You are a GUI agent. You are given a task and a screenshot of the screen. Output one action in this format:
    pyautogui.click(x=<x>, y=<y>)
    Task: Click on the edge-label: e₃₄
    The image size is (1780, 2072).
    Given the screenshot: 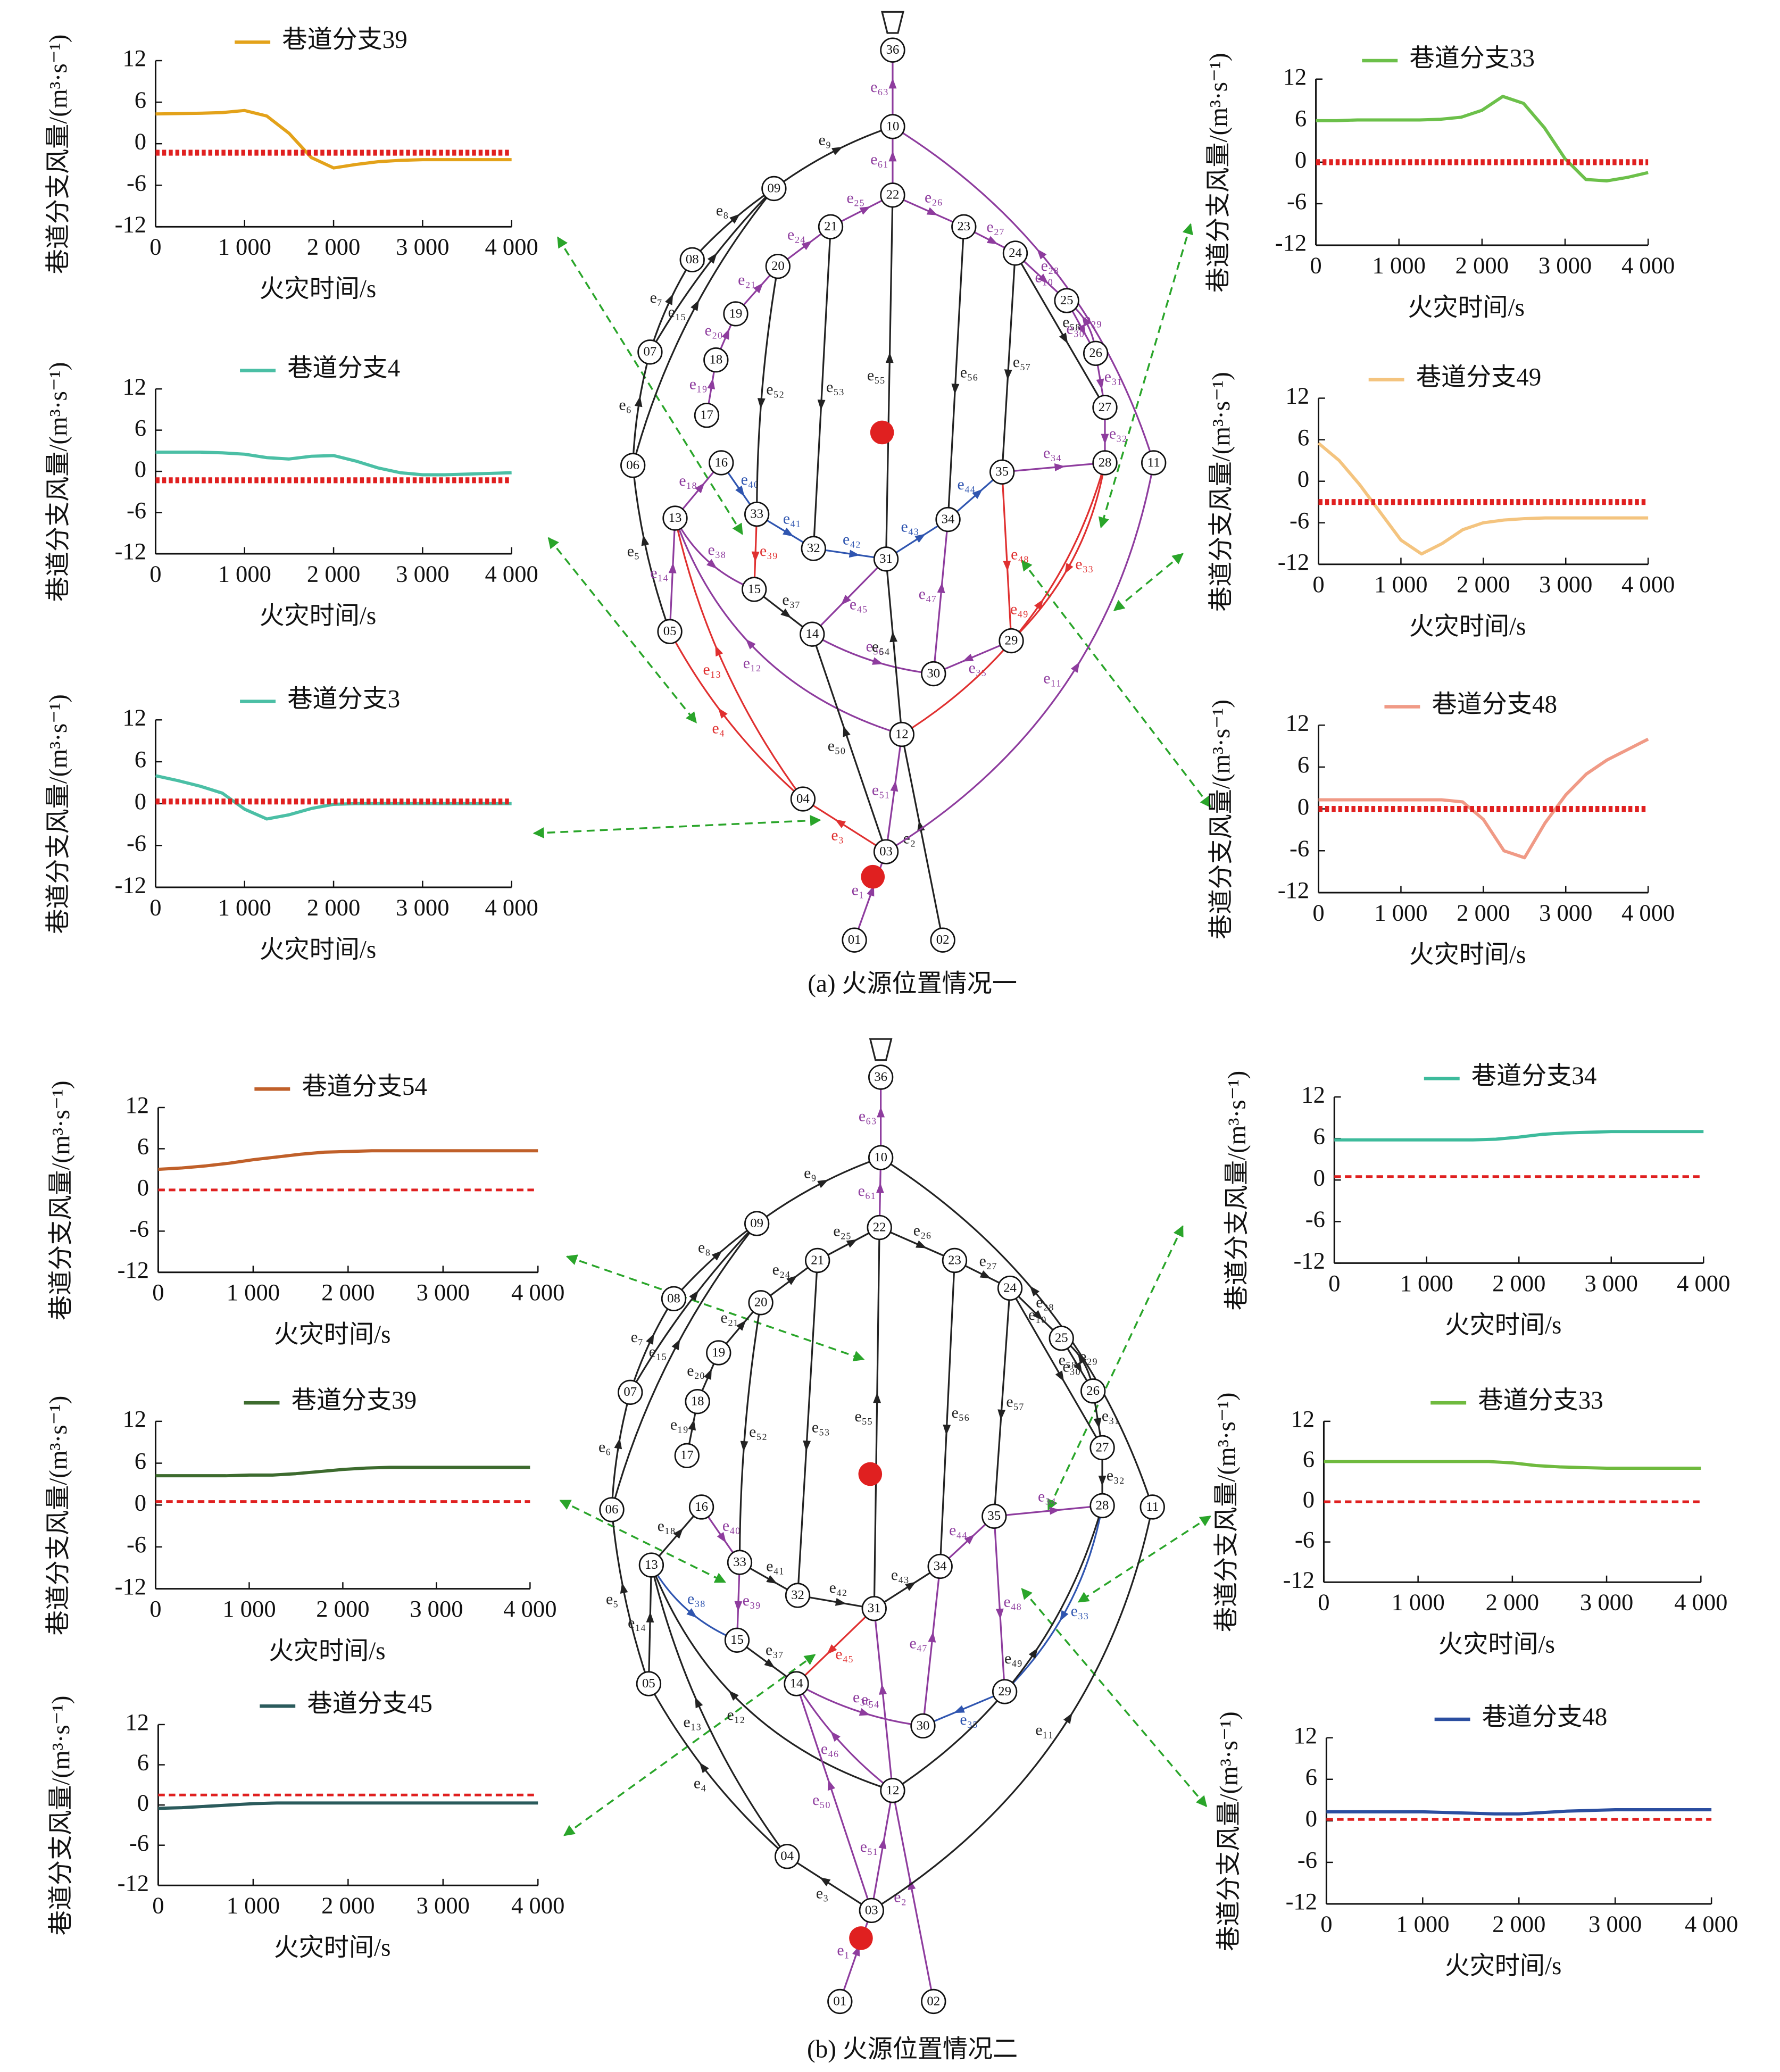 What is the action you would take?
    pyautogui.click(x=1047, y=1496)
    